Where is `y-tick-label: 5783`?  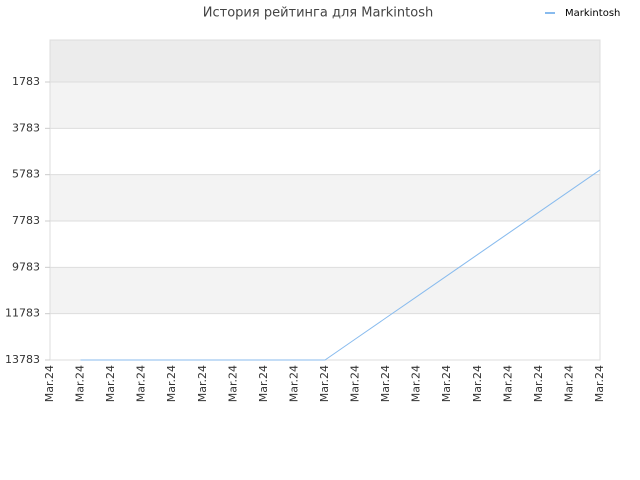
y-tick-label: 5783 is located at coordinates (26, 174).